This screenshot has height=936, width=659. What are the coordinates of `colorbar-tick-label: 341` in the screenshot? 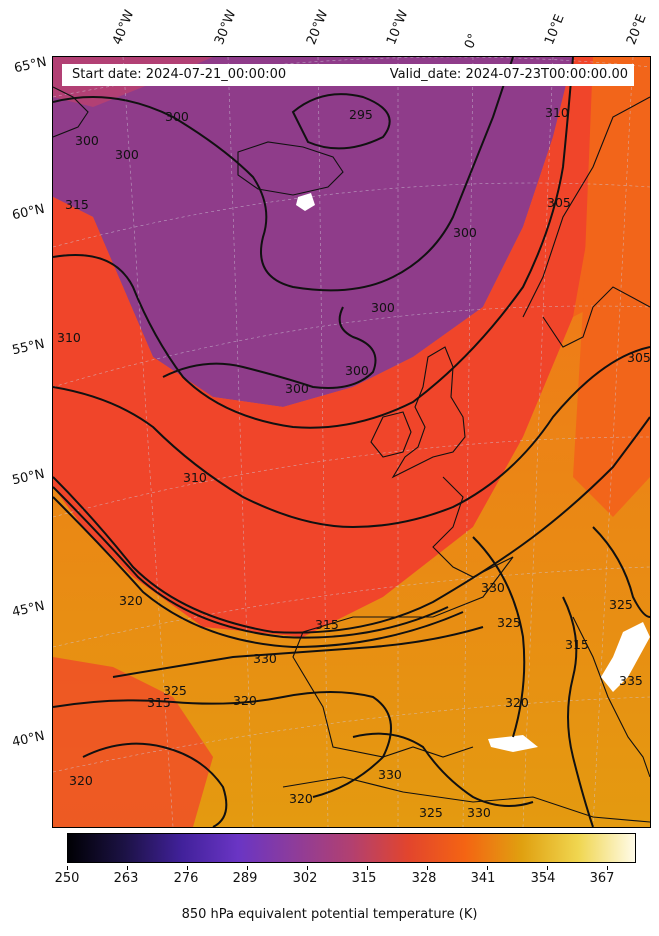 It's located at (483, 878).